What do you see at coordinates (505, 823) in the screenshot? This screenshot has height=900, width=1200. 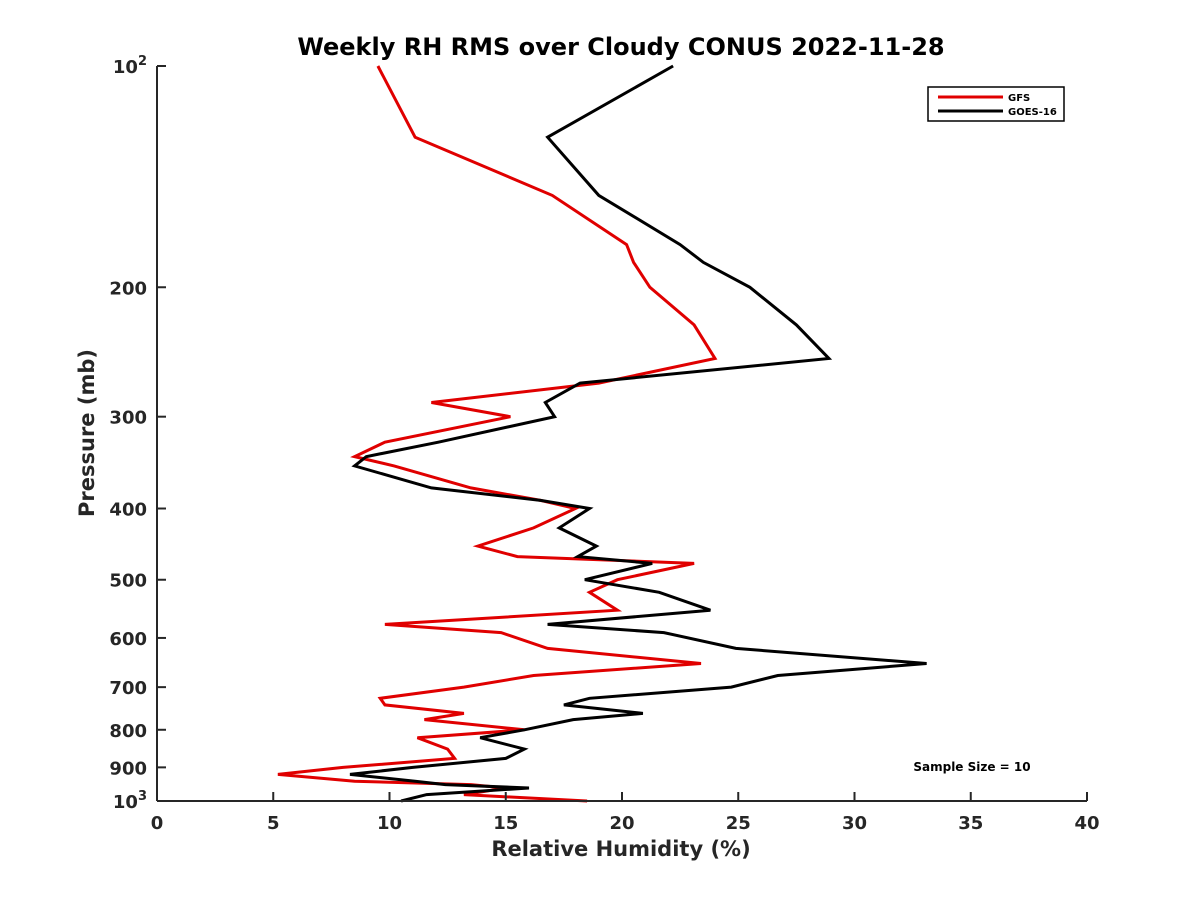 I see `x-tick-label: 15` at bounding box center [505, 823].